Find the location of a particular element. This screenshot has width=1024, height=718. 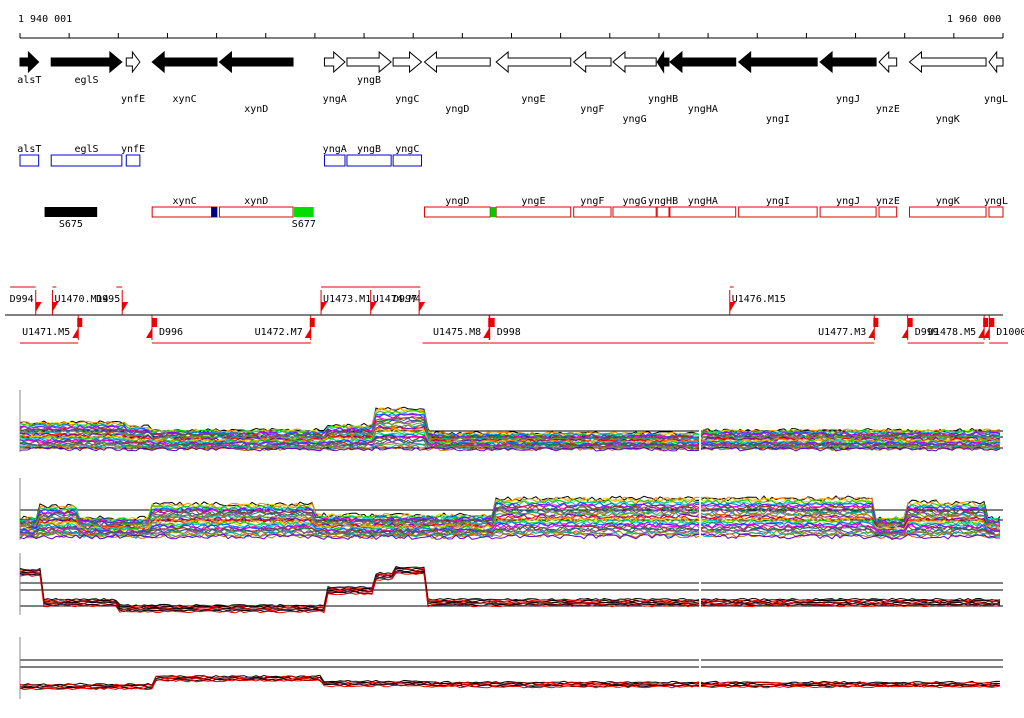

operon-label: yngD is located at coordinates (457, 201).